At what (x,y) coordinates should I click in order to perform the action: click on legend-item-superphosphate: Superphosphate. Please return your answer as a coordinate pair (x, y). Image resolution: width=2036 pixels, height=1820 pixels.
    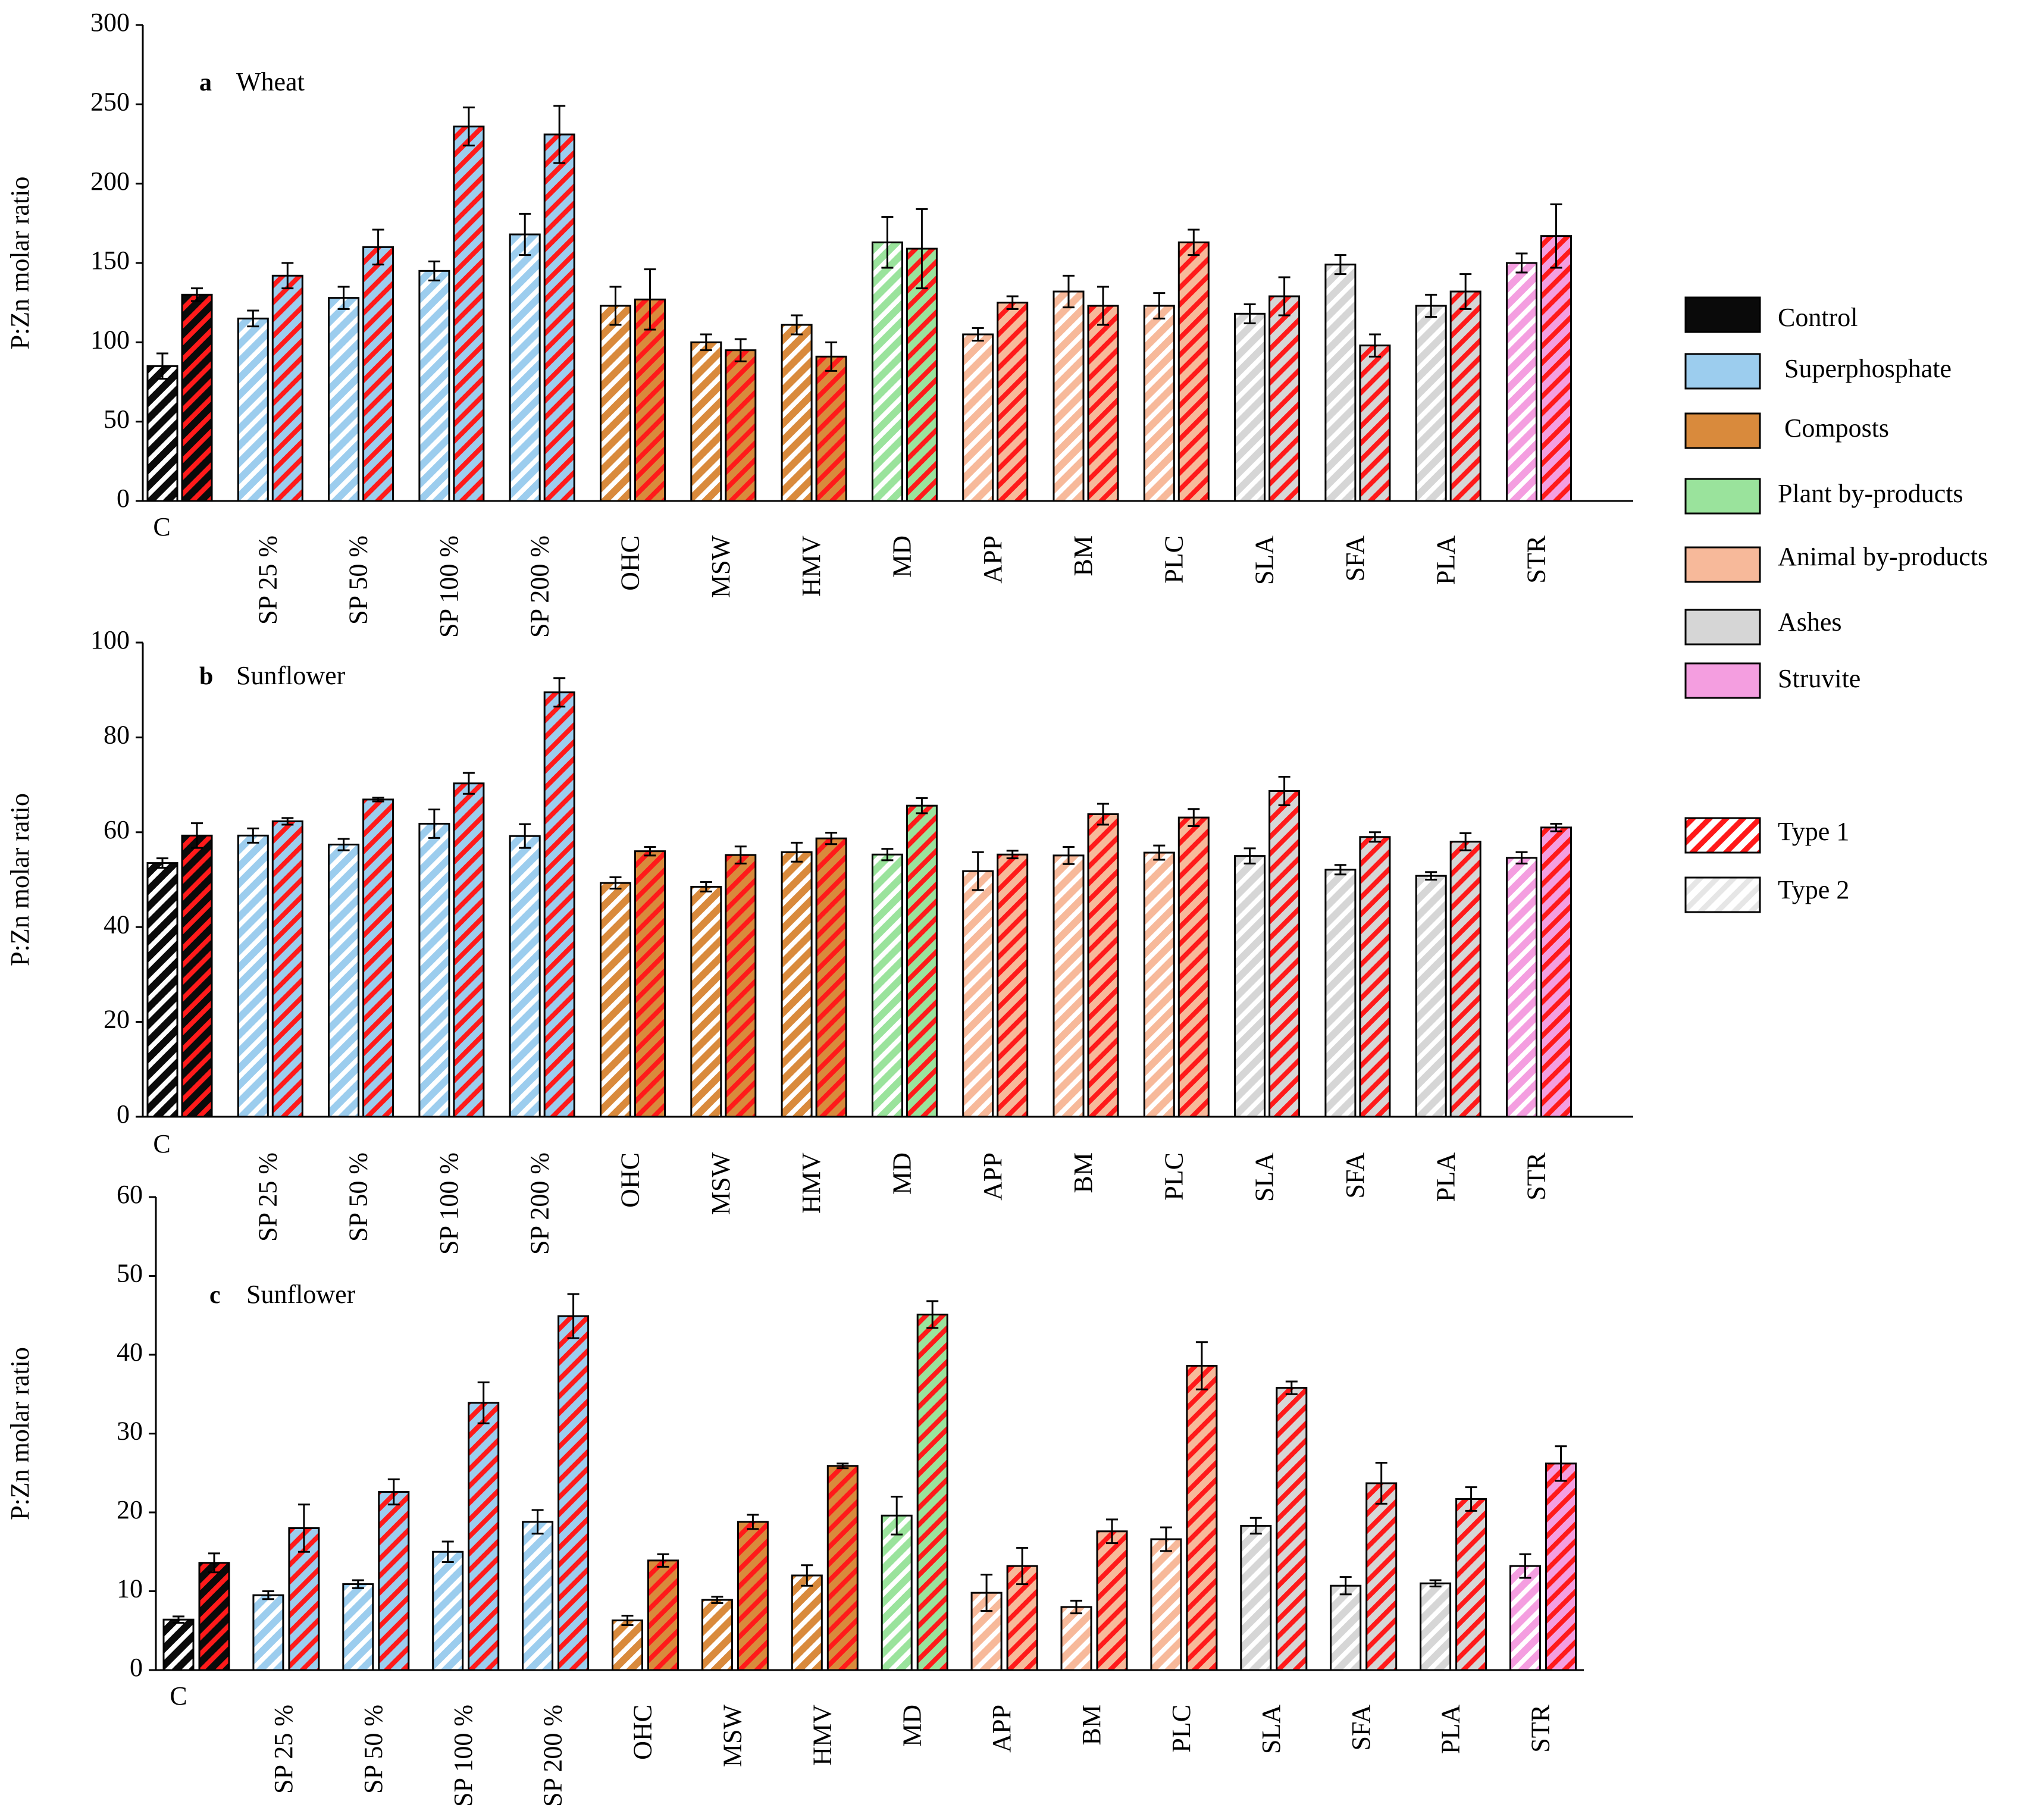
    Looking at the image, I should click on (1818, 371).